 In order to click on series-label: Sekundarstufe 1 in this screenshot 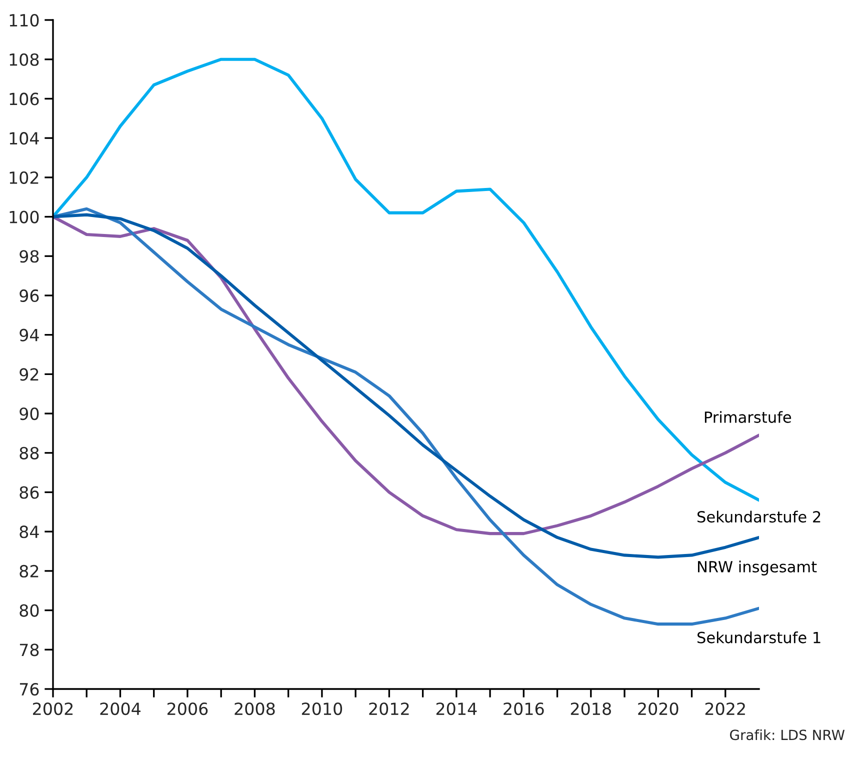, I will do `click(759, 637)`.